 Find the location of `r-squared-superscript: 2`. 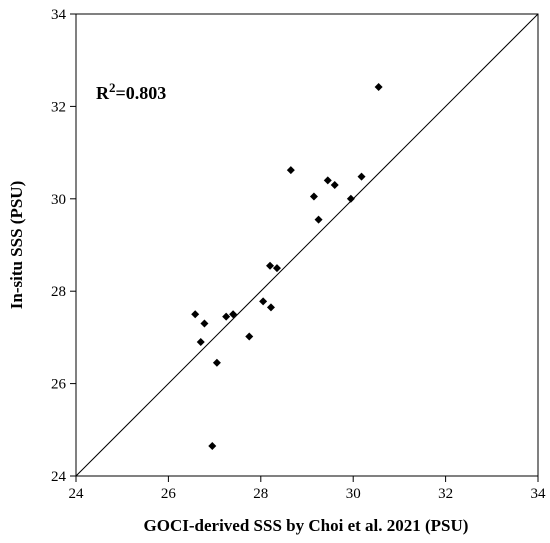

r-squared-superscript: 2 is located at coordinates (112, 87).